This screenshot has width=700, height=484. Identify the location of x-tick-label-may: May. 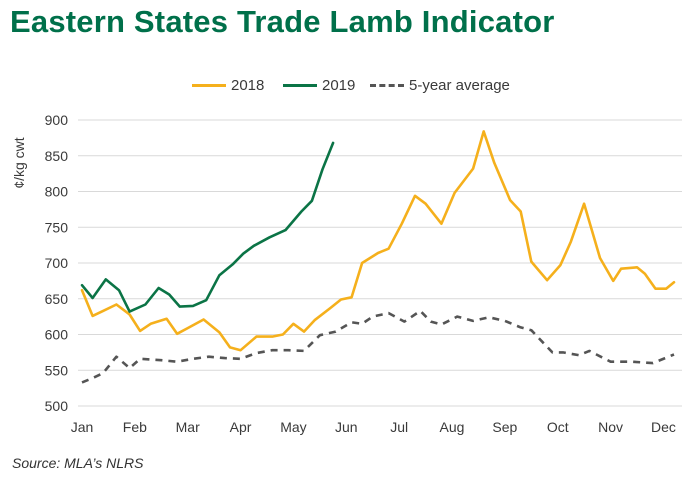
(293, 427).